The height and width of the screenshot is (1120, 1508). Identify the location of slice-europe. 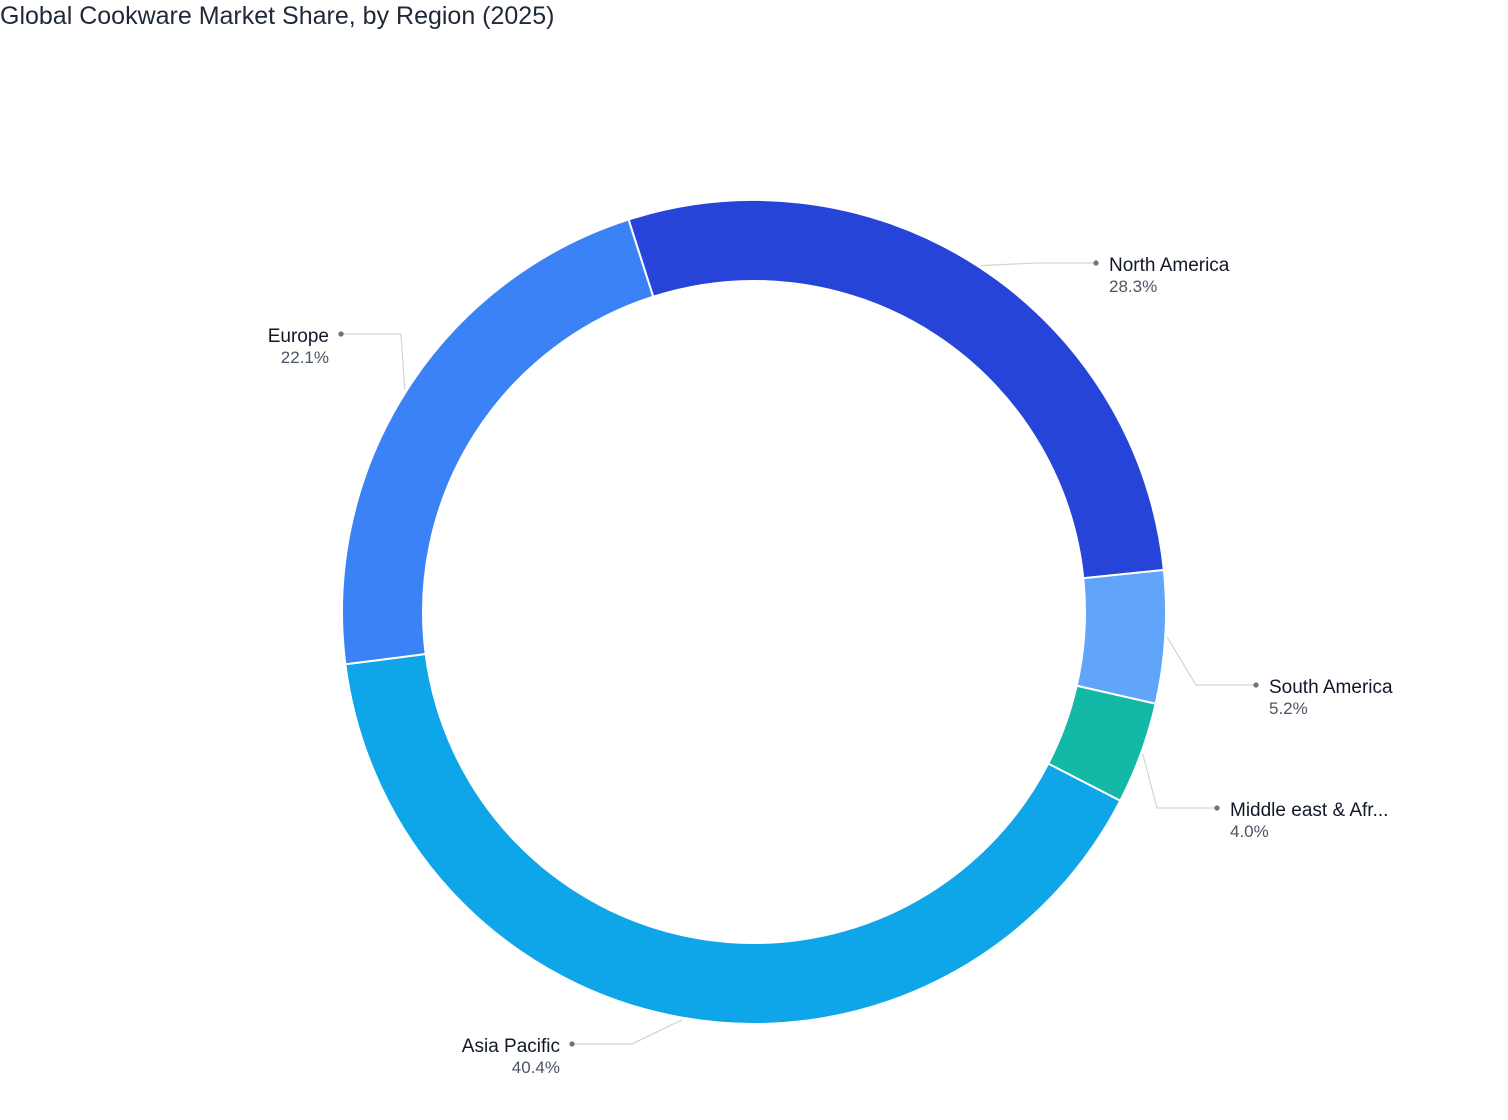
(498, 442).